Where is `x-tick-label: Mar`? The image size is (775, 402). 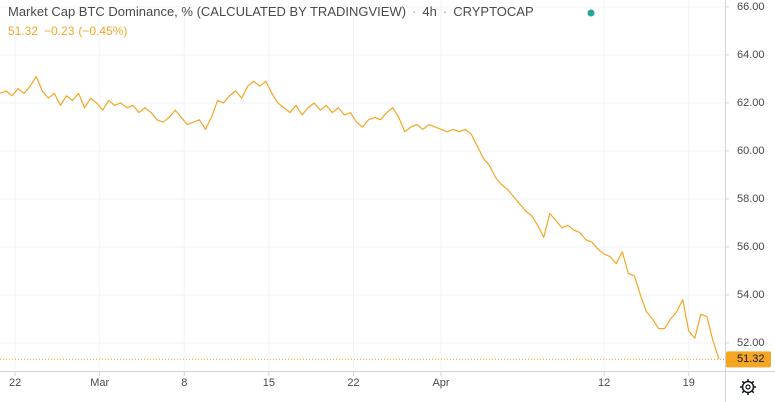 x-tick-label: Mar is located at coordinates (99, 383).